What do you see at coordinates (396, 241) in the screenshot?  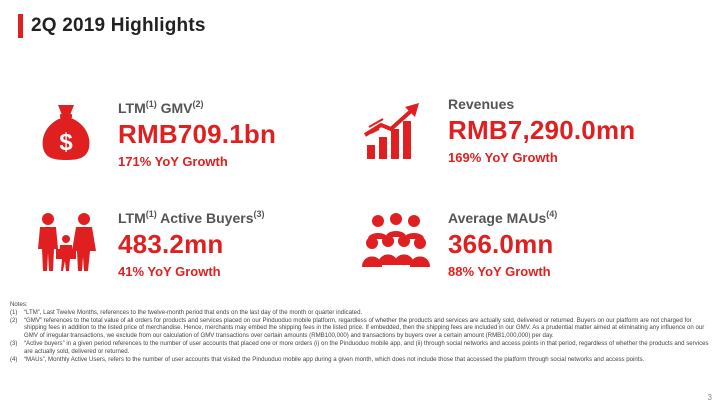 I see `crowd-icon` at bounding box center [396, 241].